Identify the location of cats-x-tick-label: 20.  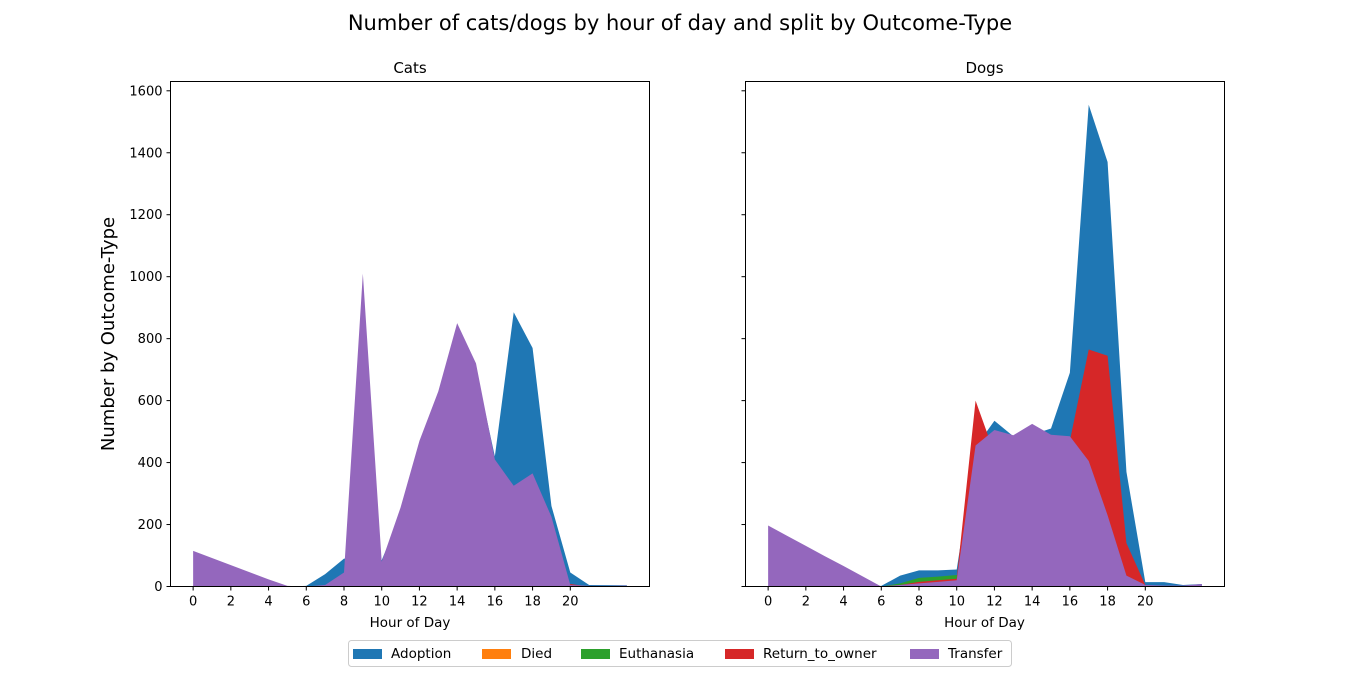
(570, 602).